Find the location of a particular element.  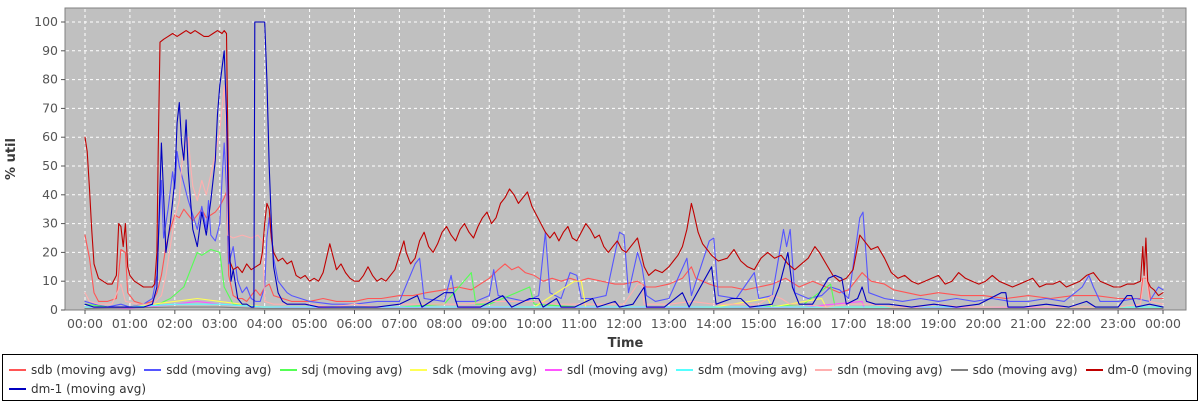

legend-item-sdl: sdl (moving avg) is located at coordinates (606, 369).